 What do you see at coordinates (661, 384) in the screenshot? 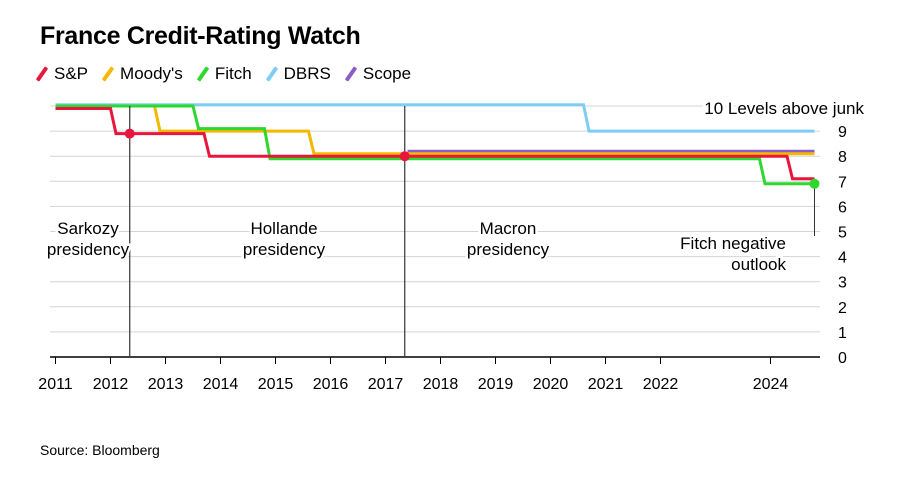
I see `x-tick-label-2022: 2022` at bounding box center [661, 384].